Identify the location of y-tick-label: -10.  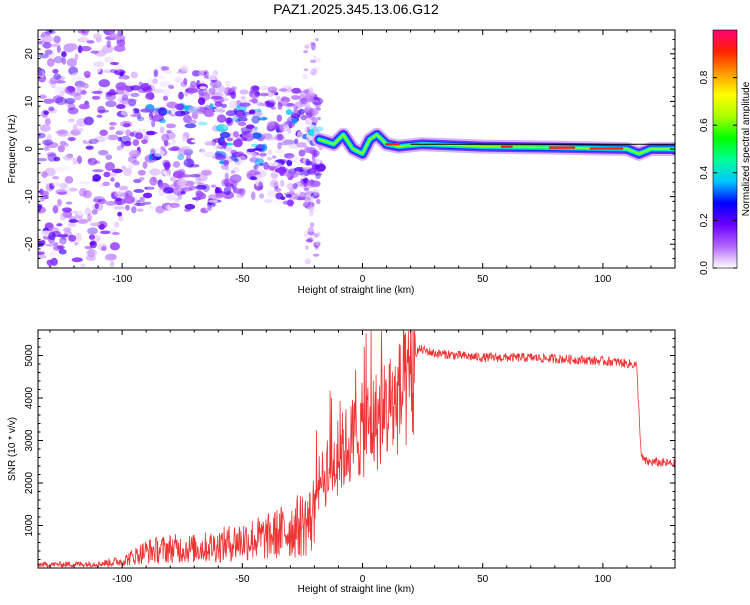
(29, 196).